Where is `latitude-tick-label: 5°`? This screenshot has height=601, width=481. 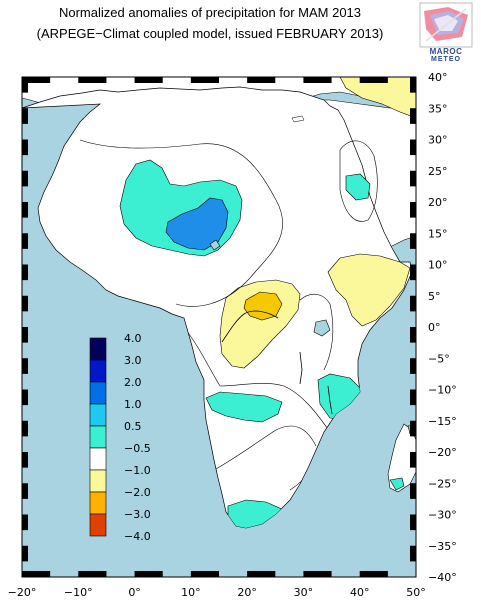 latitude-tick-label: 5° is located at coordinates (434, 296).